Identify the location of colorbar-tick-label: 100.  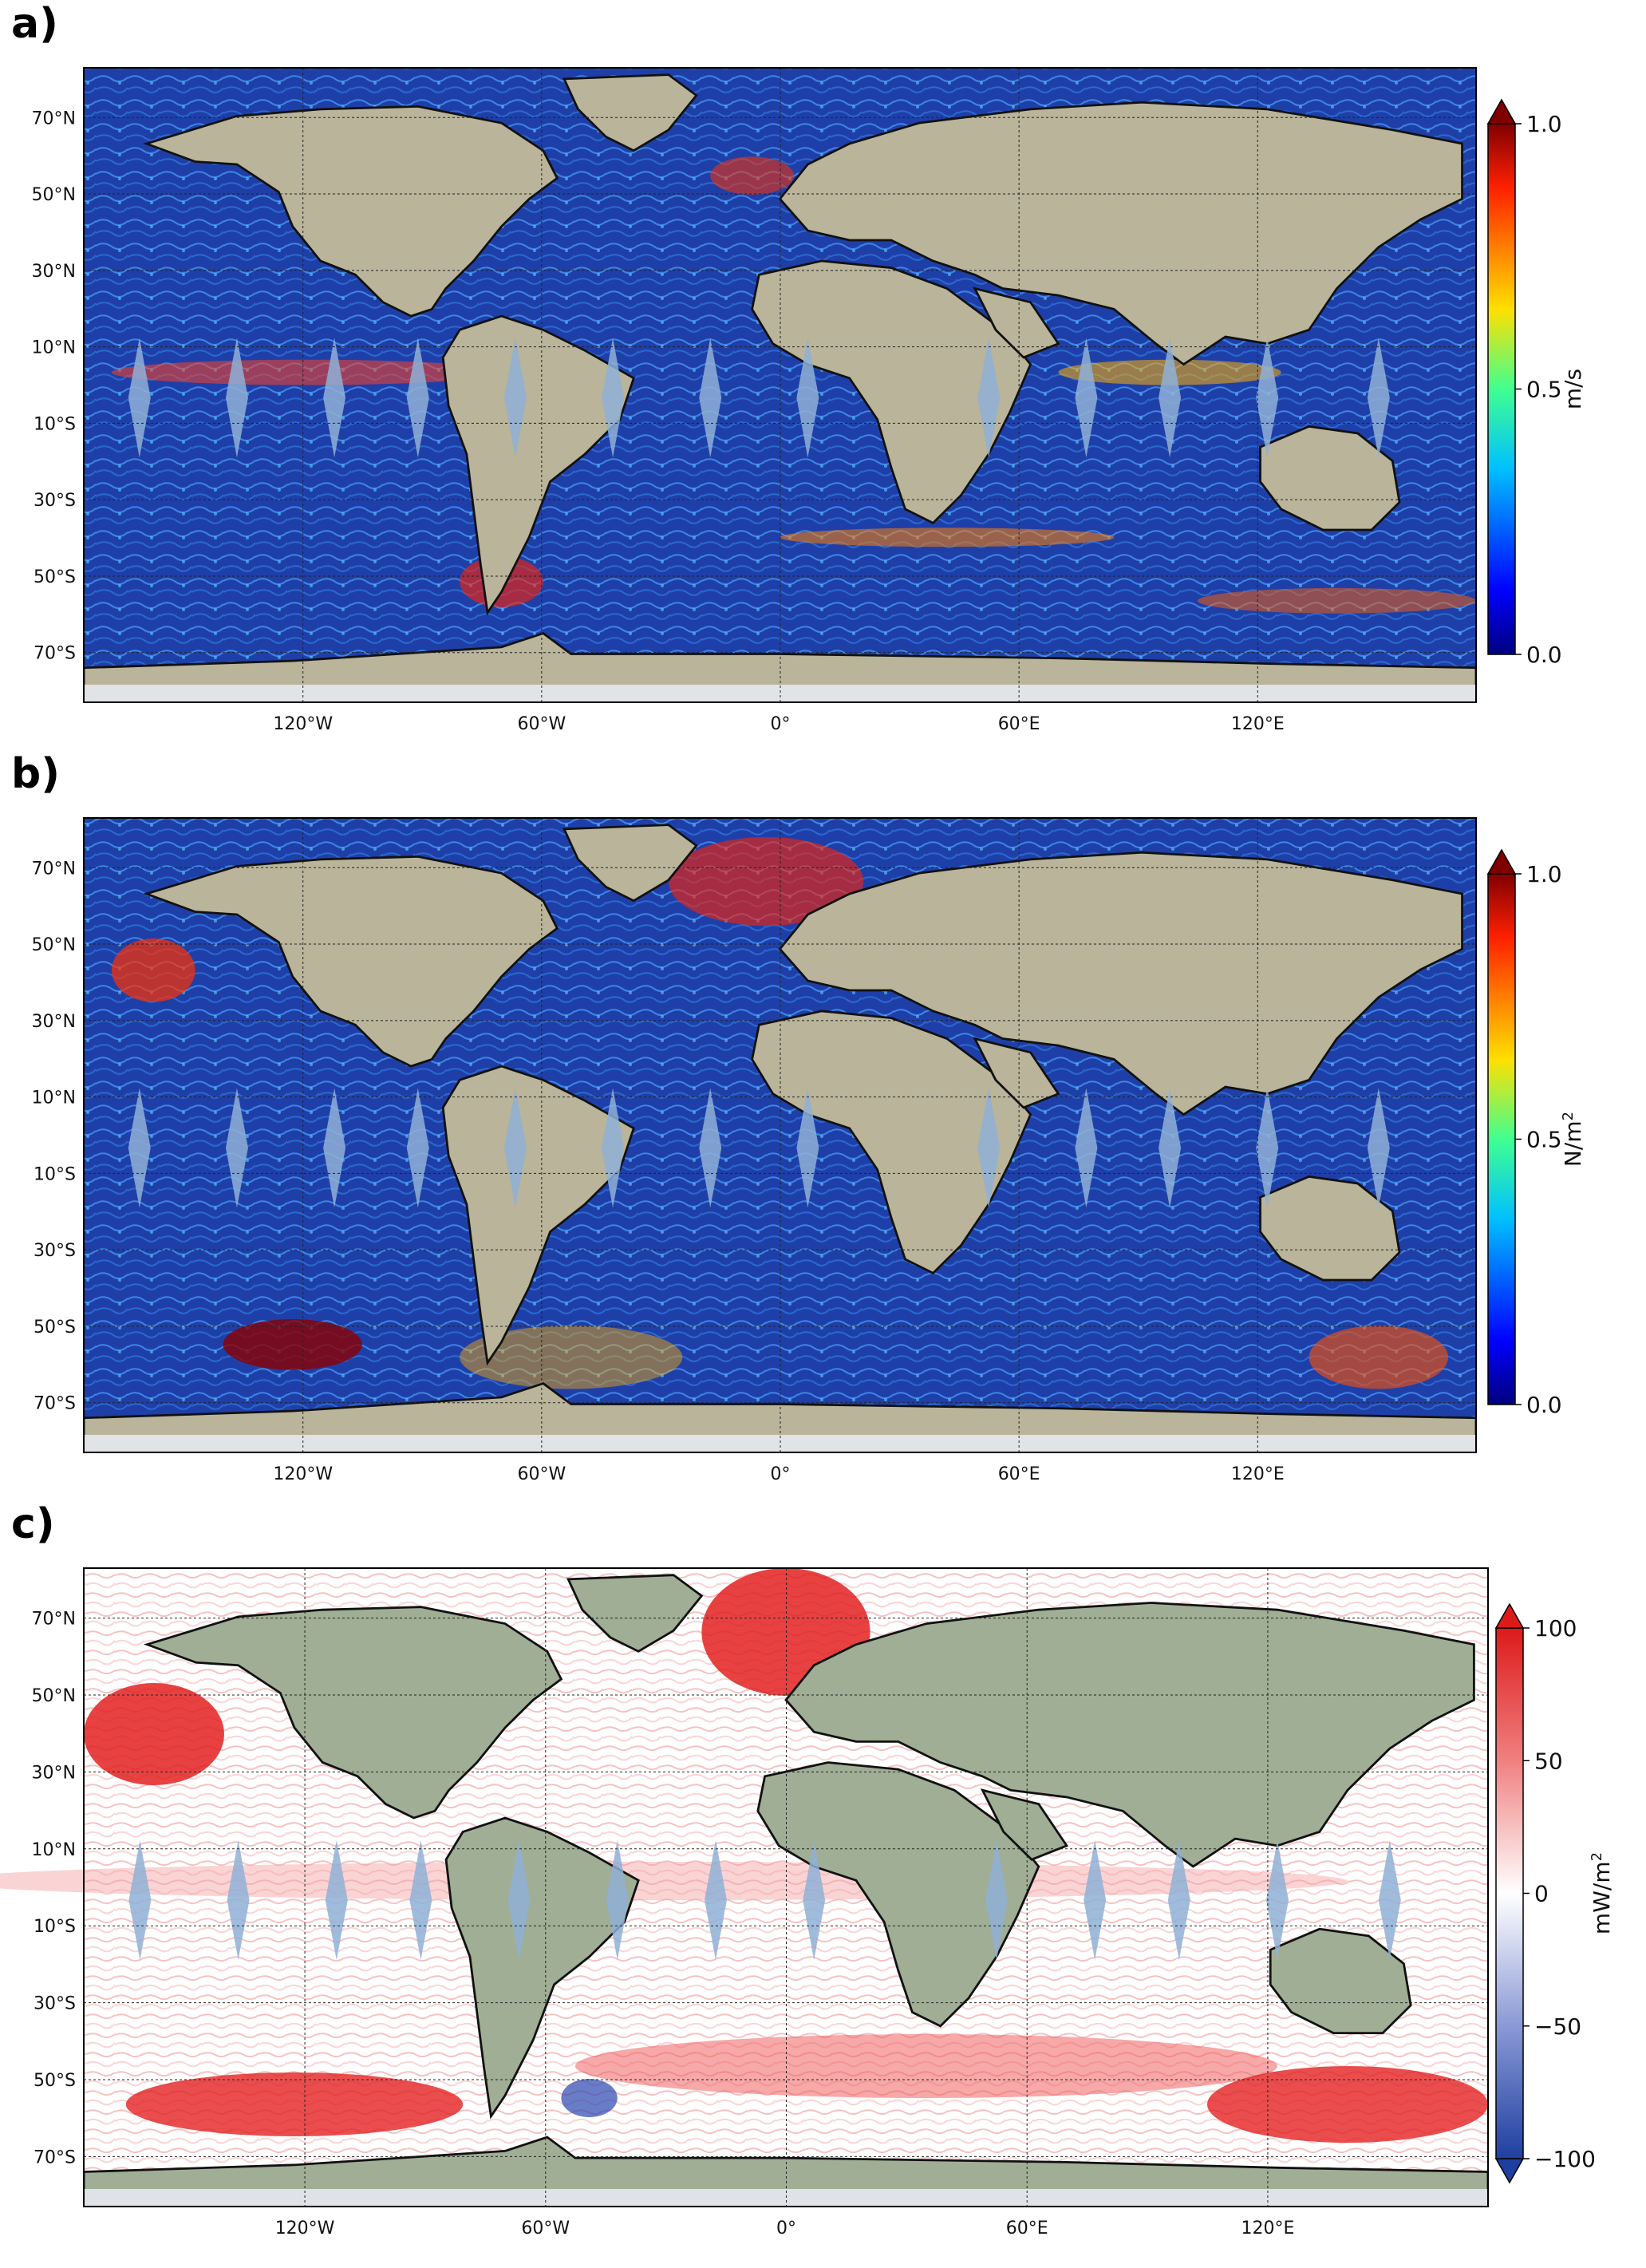
(1555, 1628).